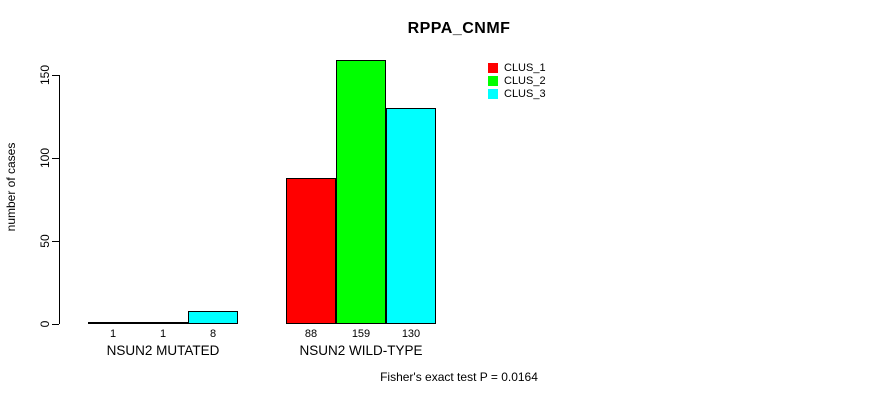 The image size is (890, 400). What do you see at coordinates (45, 75) in the screenshot?
I see `y-tick-label: 150` at bounding box center [45, 75].